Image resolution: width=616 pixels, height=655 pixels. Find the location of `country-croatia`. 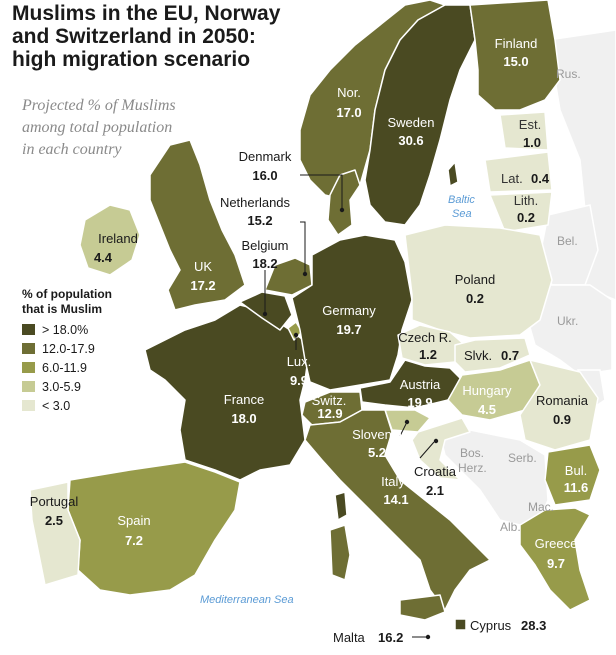

country-croatia is located at coordinates (441, 449).